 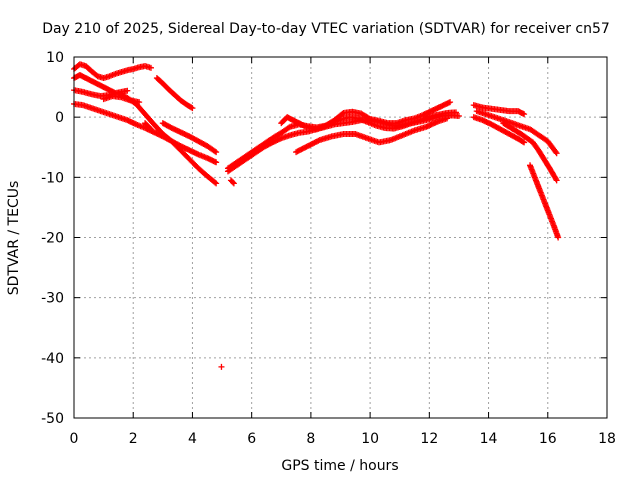 What do you see at coordinates (499, 130) in the screenshot?
I see `series-track-o` at bounding box center [499, 130].